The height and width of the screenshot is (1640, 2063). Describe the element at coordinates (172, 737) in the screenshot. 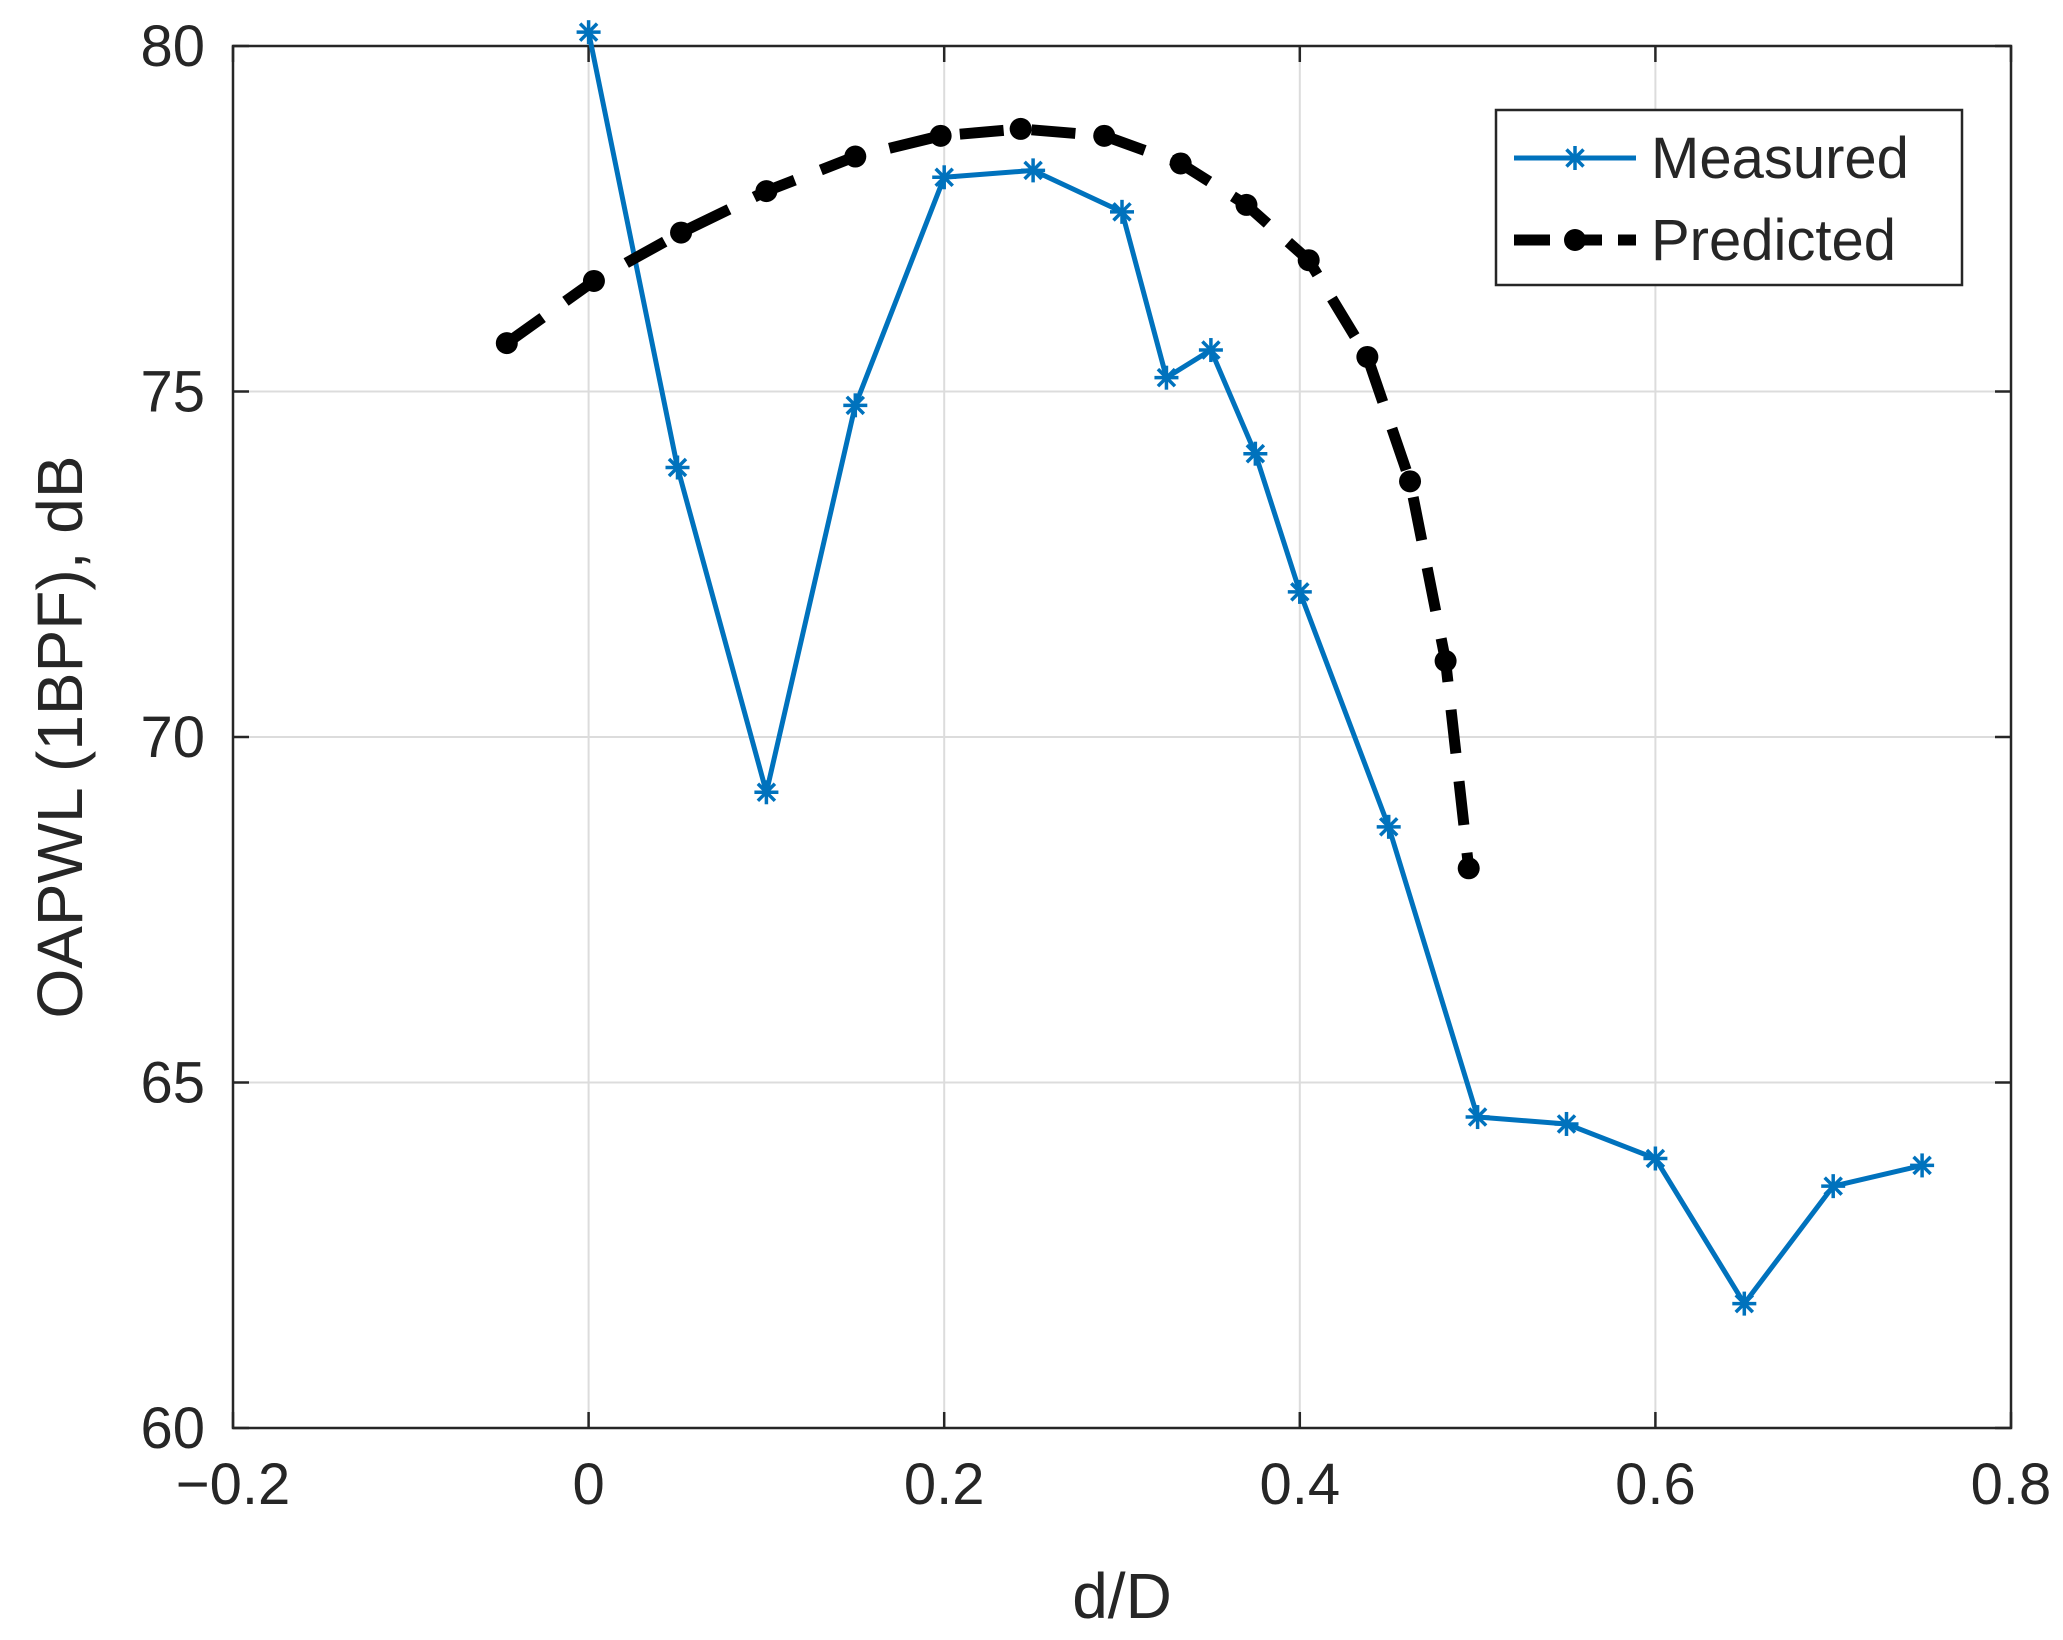

I see `y-tick-label: 70` at that location.